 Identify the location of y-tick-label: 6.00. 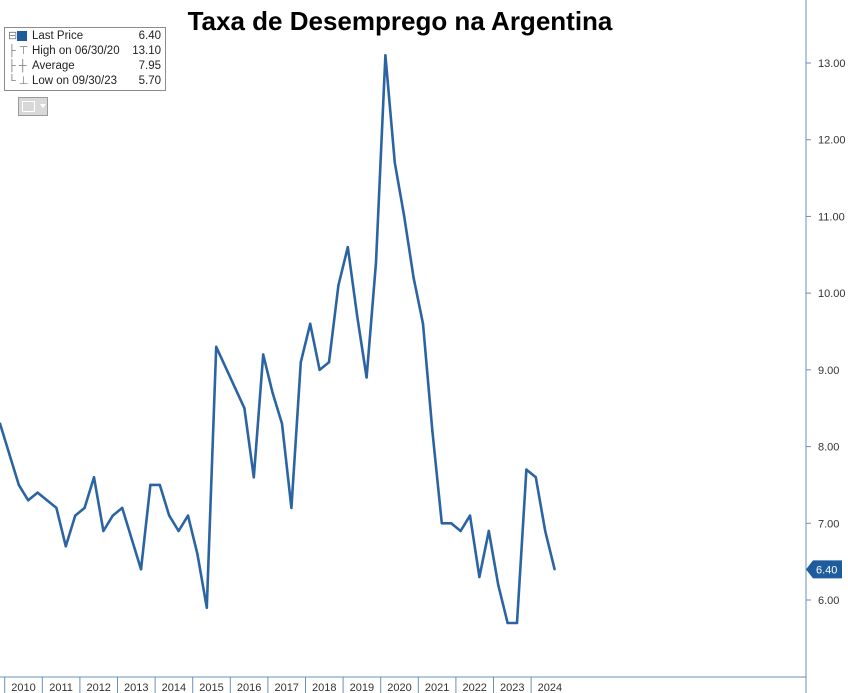
(828, 601).